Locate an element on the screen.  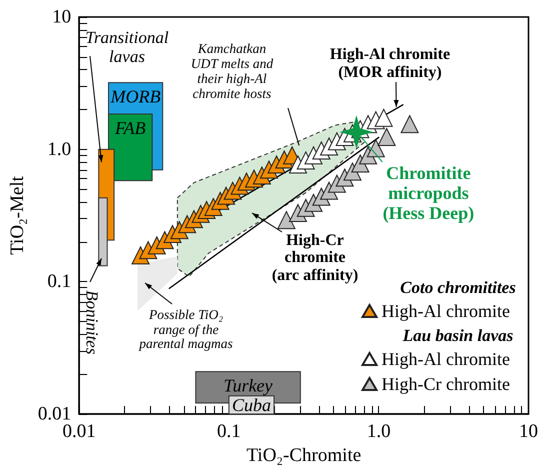
y-tick-label: 0.1 is located at coordinates (59, 281).